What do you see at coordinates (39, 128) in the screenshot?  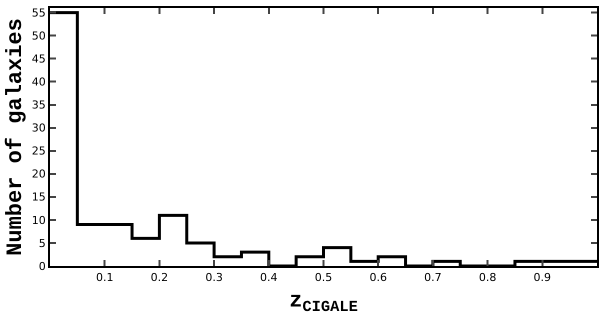 I see `y-tick-label: 30` at bounding box center [39, 128].